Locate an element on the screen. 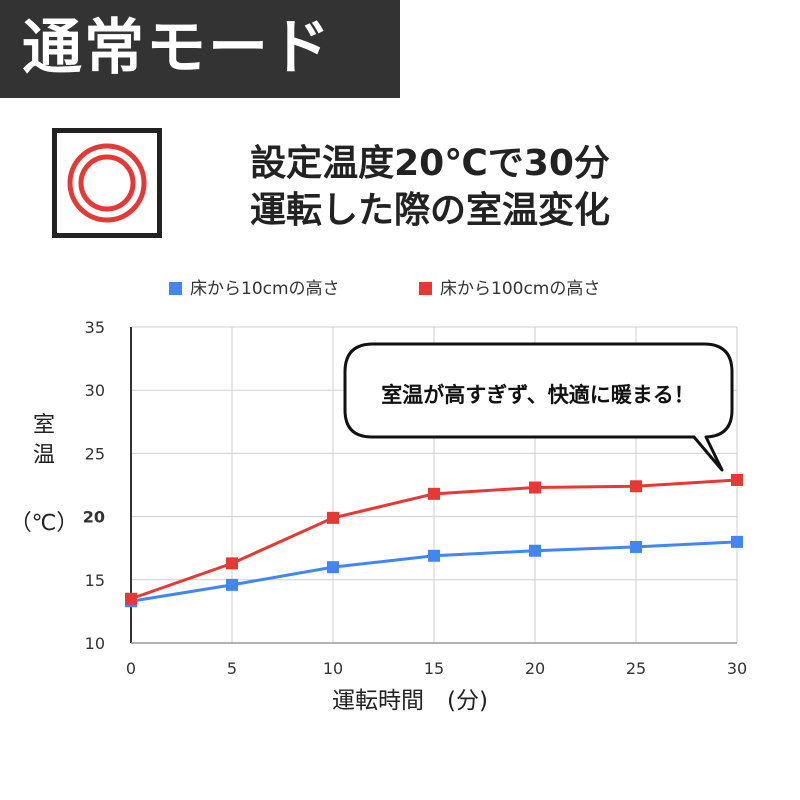 The width and height of the screenshot is (800, 800). y-tick-label: 25 is located at coordinates (95, 453).